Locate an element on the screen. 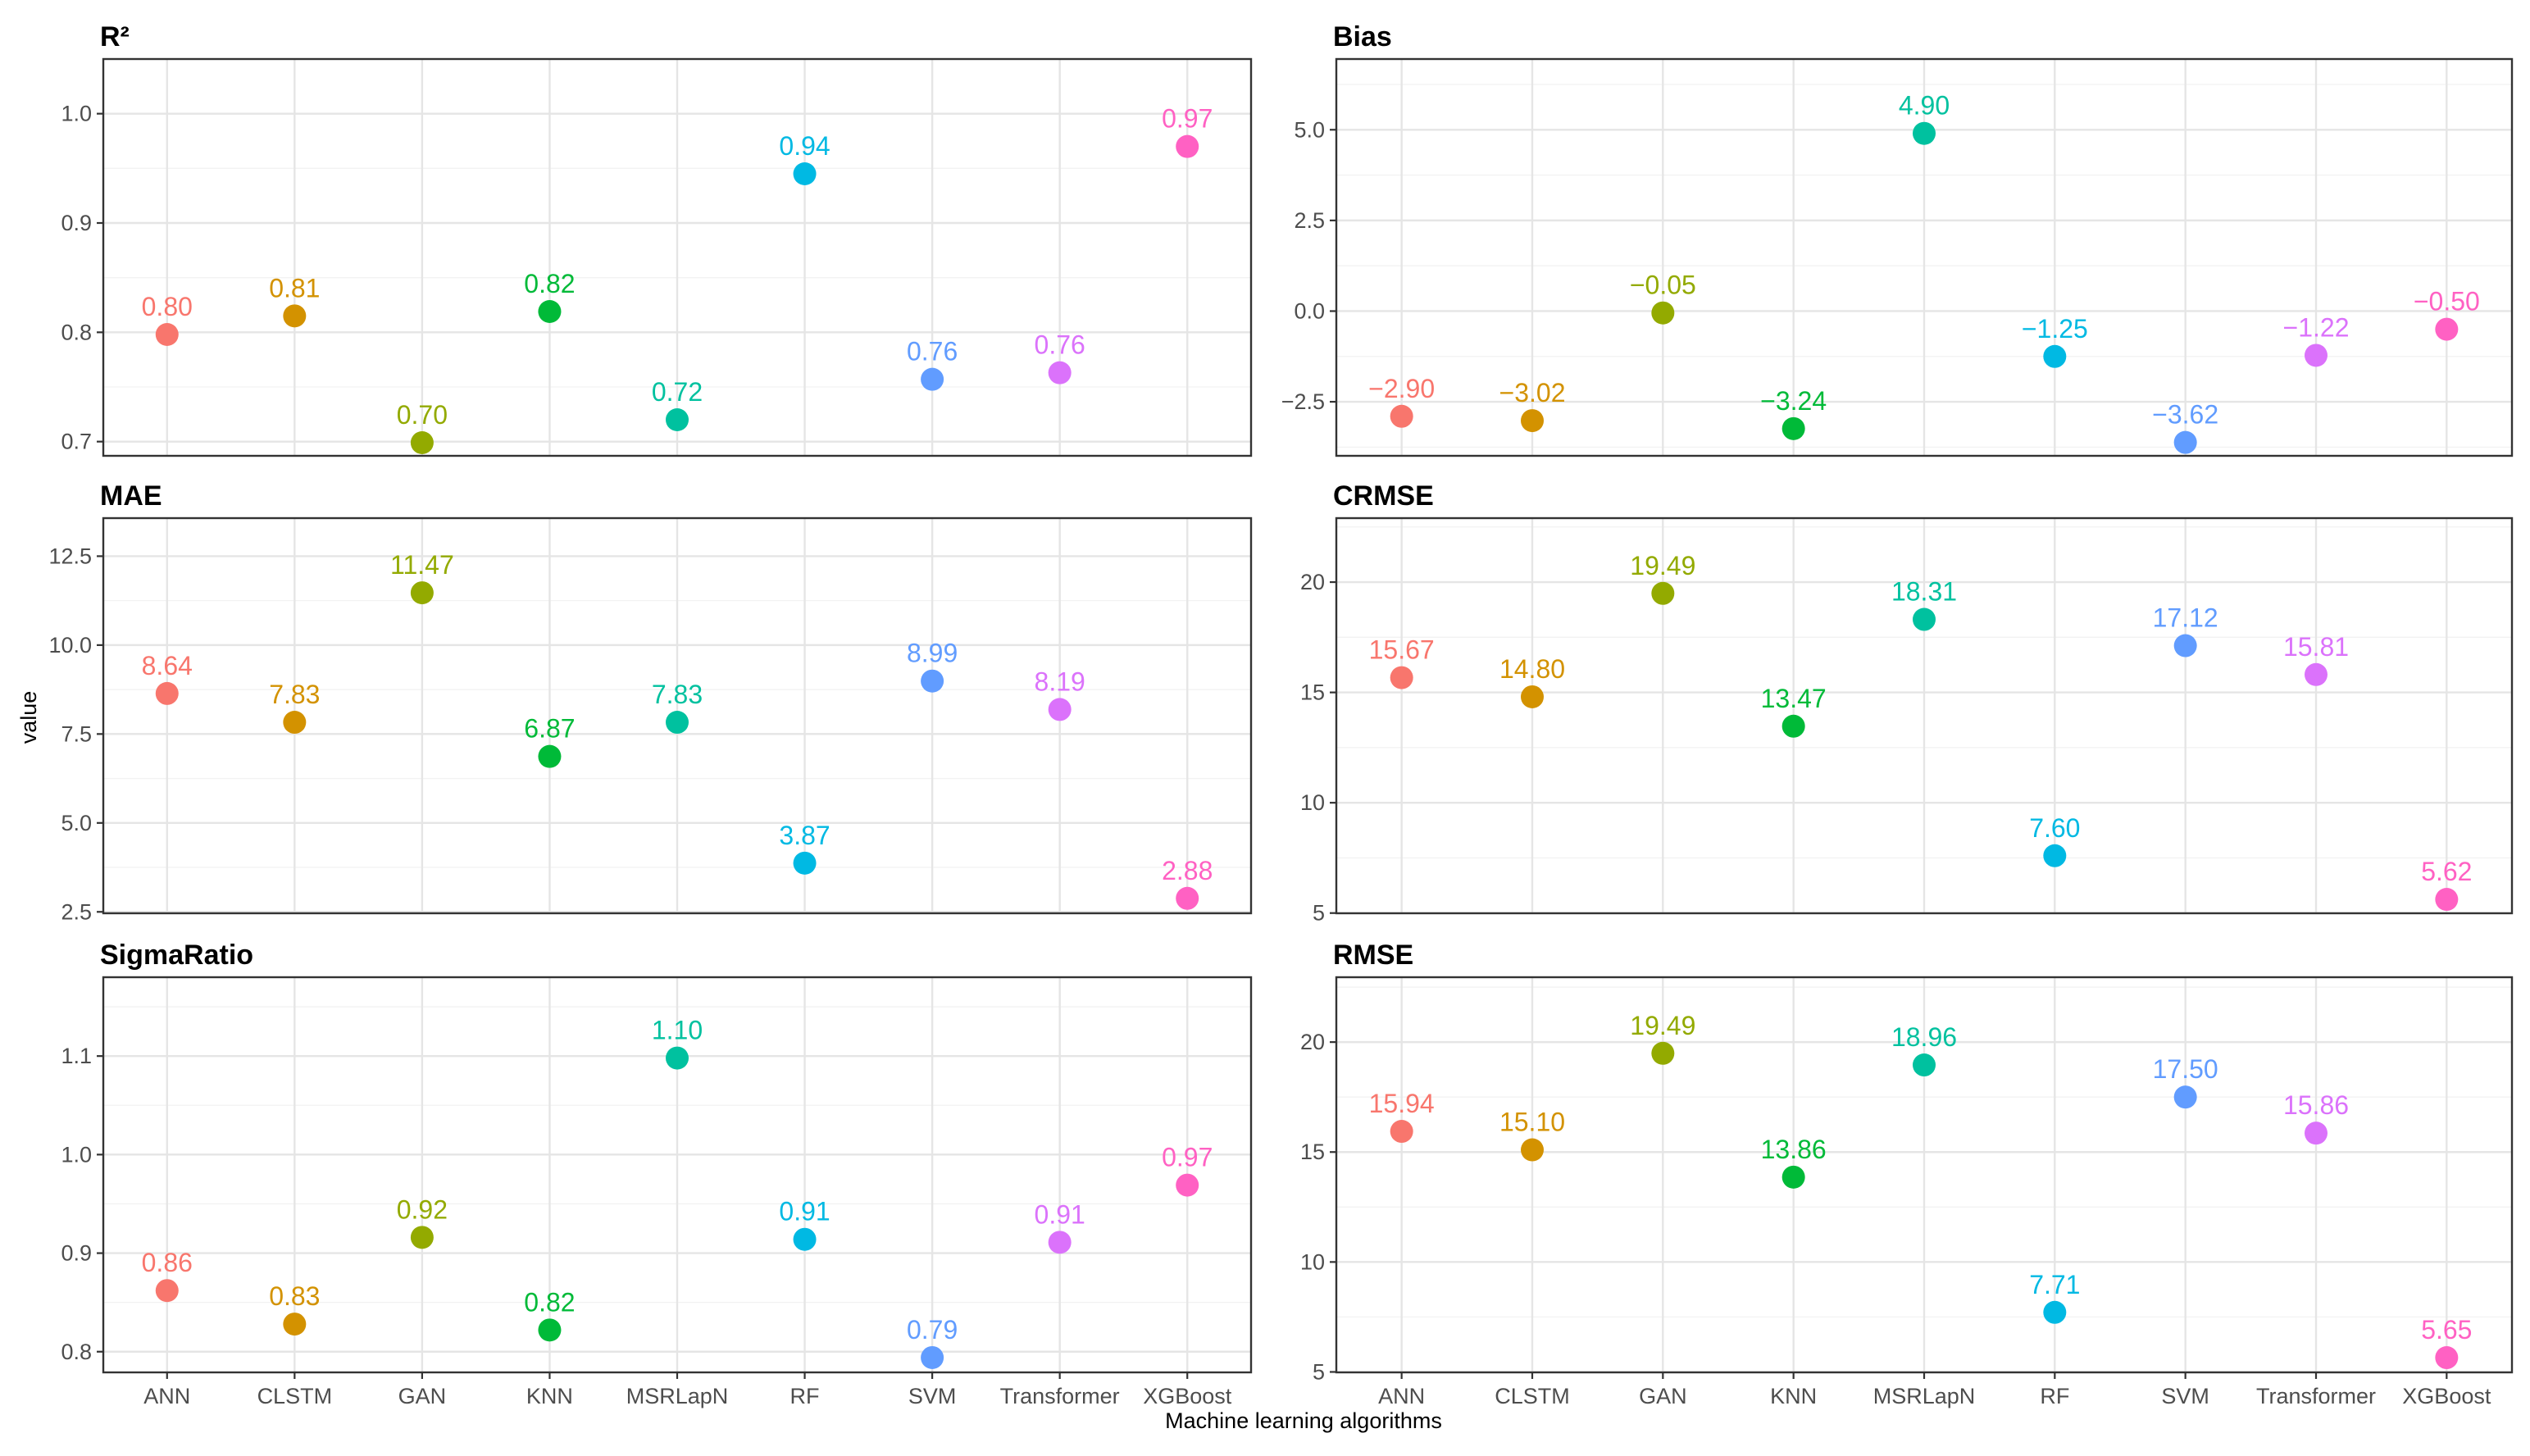 Image resolution: width=2530 pixels, height=1456 pixels. x-tick-label: MSRLapN is located at coordinates (677, 1396).